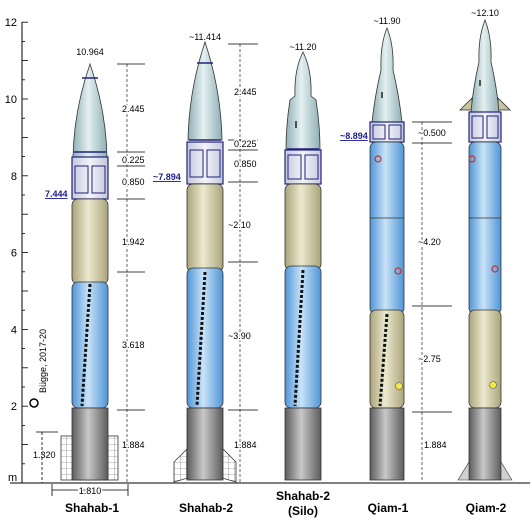 The image size is (532, 520). What do you see at coordinates (195, 273) in the screenshot?
I see `rocket-shahab-2: ~11.414 ~7.894 Shahab-2` at bounding box center [195, 273].